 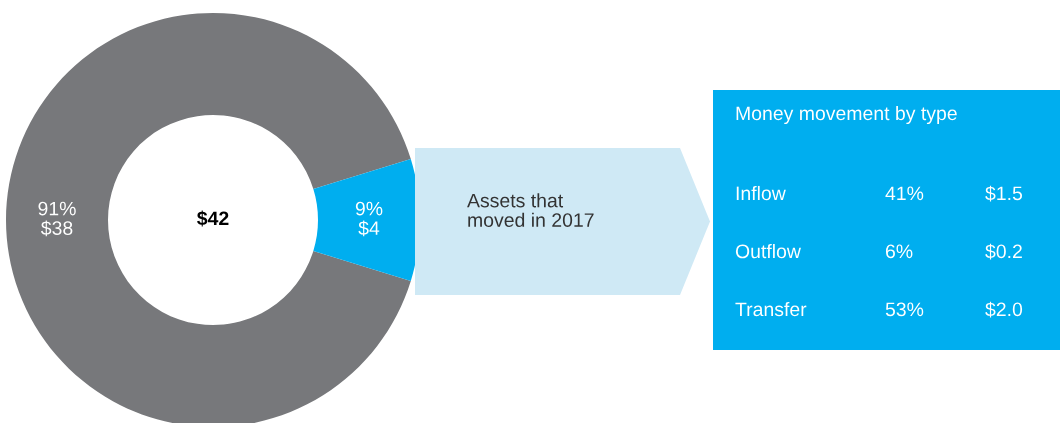 I want to click on text: $0.2, so click(x=1003, y=251).